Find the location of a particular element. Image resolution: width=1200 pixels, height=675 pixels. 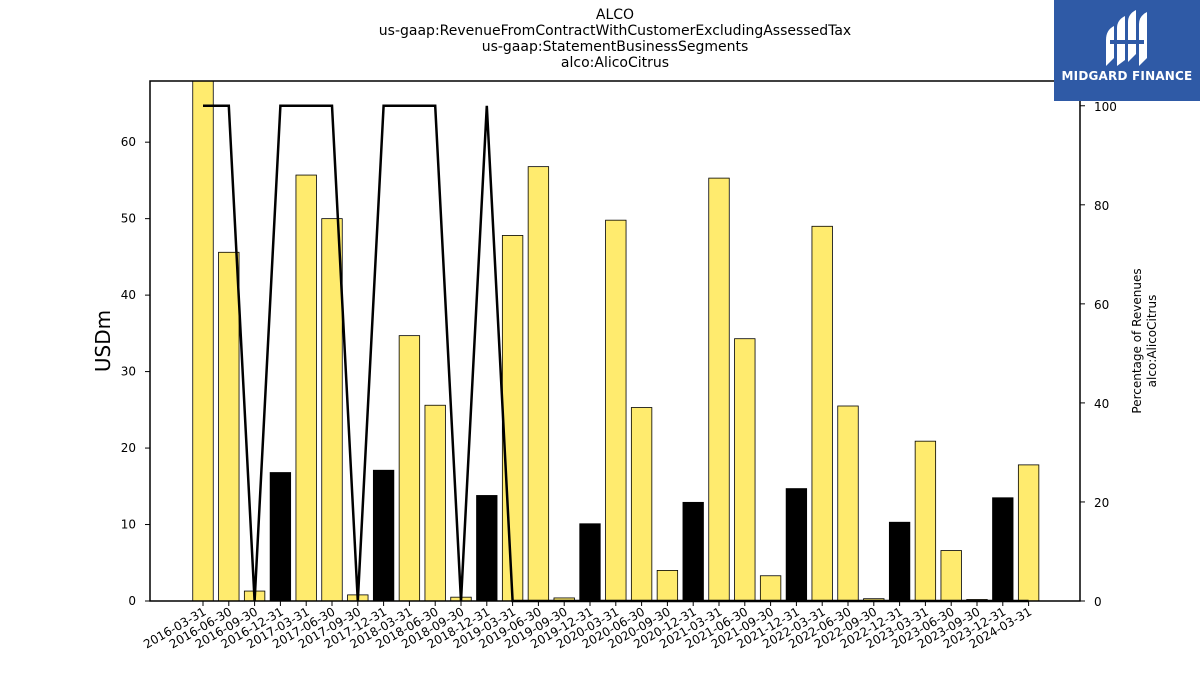

y-right-label-line: alco:AlicoCitrus is located at coordinates (1152, 341).